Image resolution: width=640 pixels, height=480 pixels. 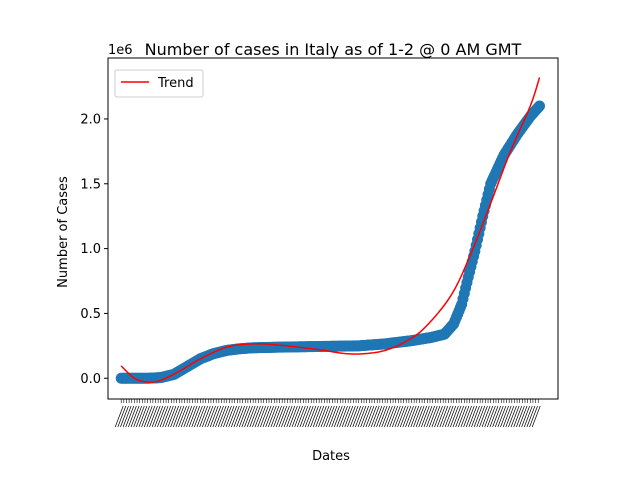 I want to click on legend: Trend, so click(x=159, y=83).